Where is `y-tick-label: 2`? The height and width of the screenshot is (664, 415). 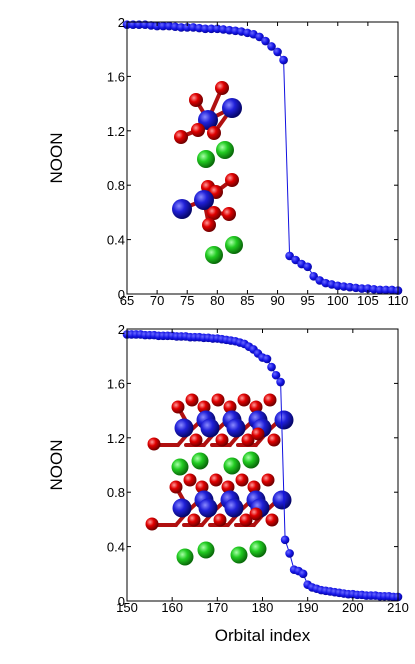
y-tick-label: 2 is located at coordinates (121, 22).